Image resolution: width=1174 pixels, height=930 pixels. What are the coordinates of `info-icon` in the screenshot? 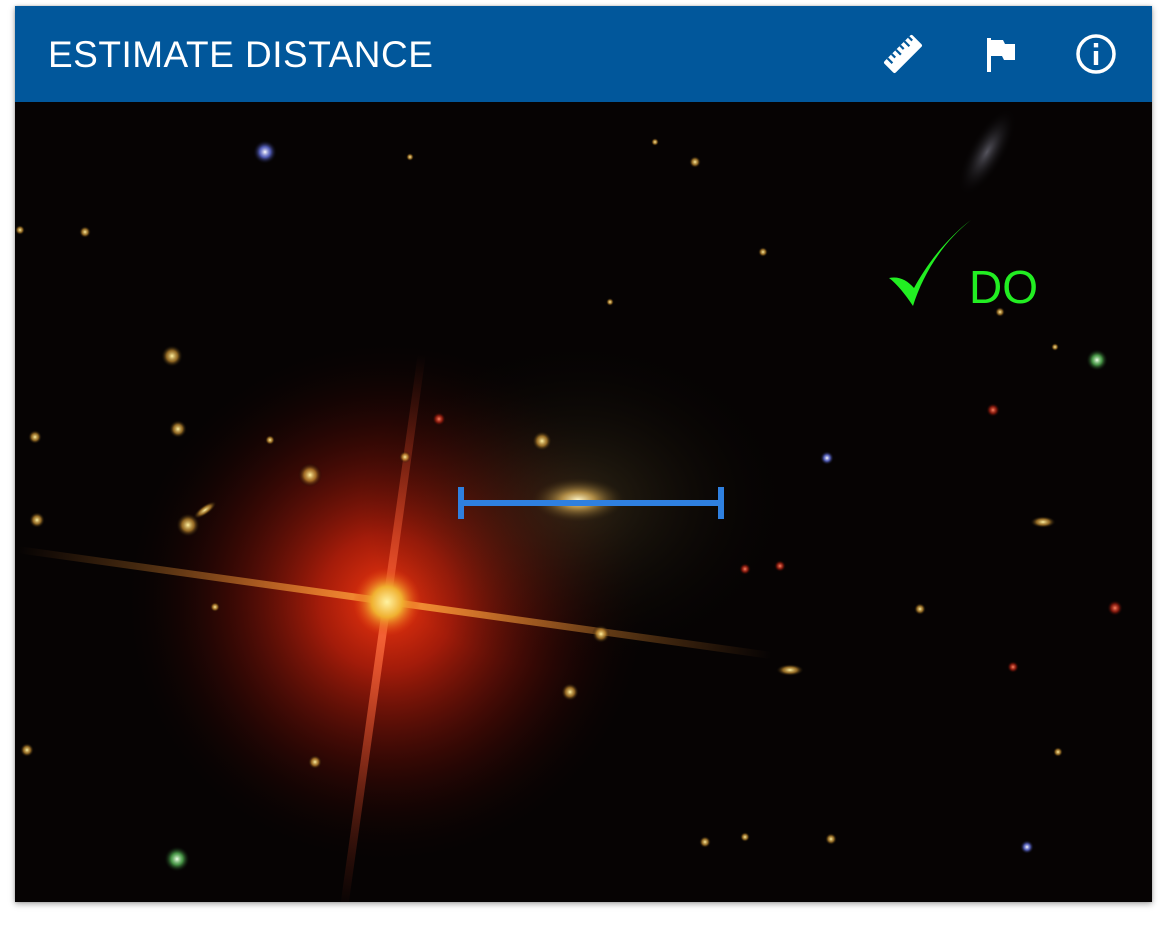 It's located at (1096, 54).